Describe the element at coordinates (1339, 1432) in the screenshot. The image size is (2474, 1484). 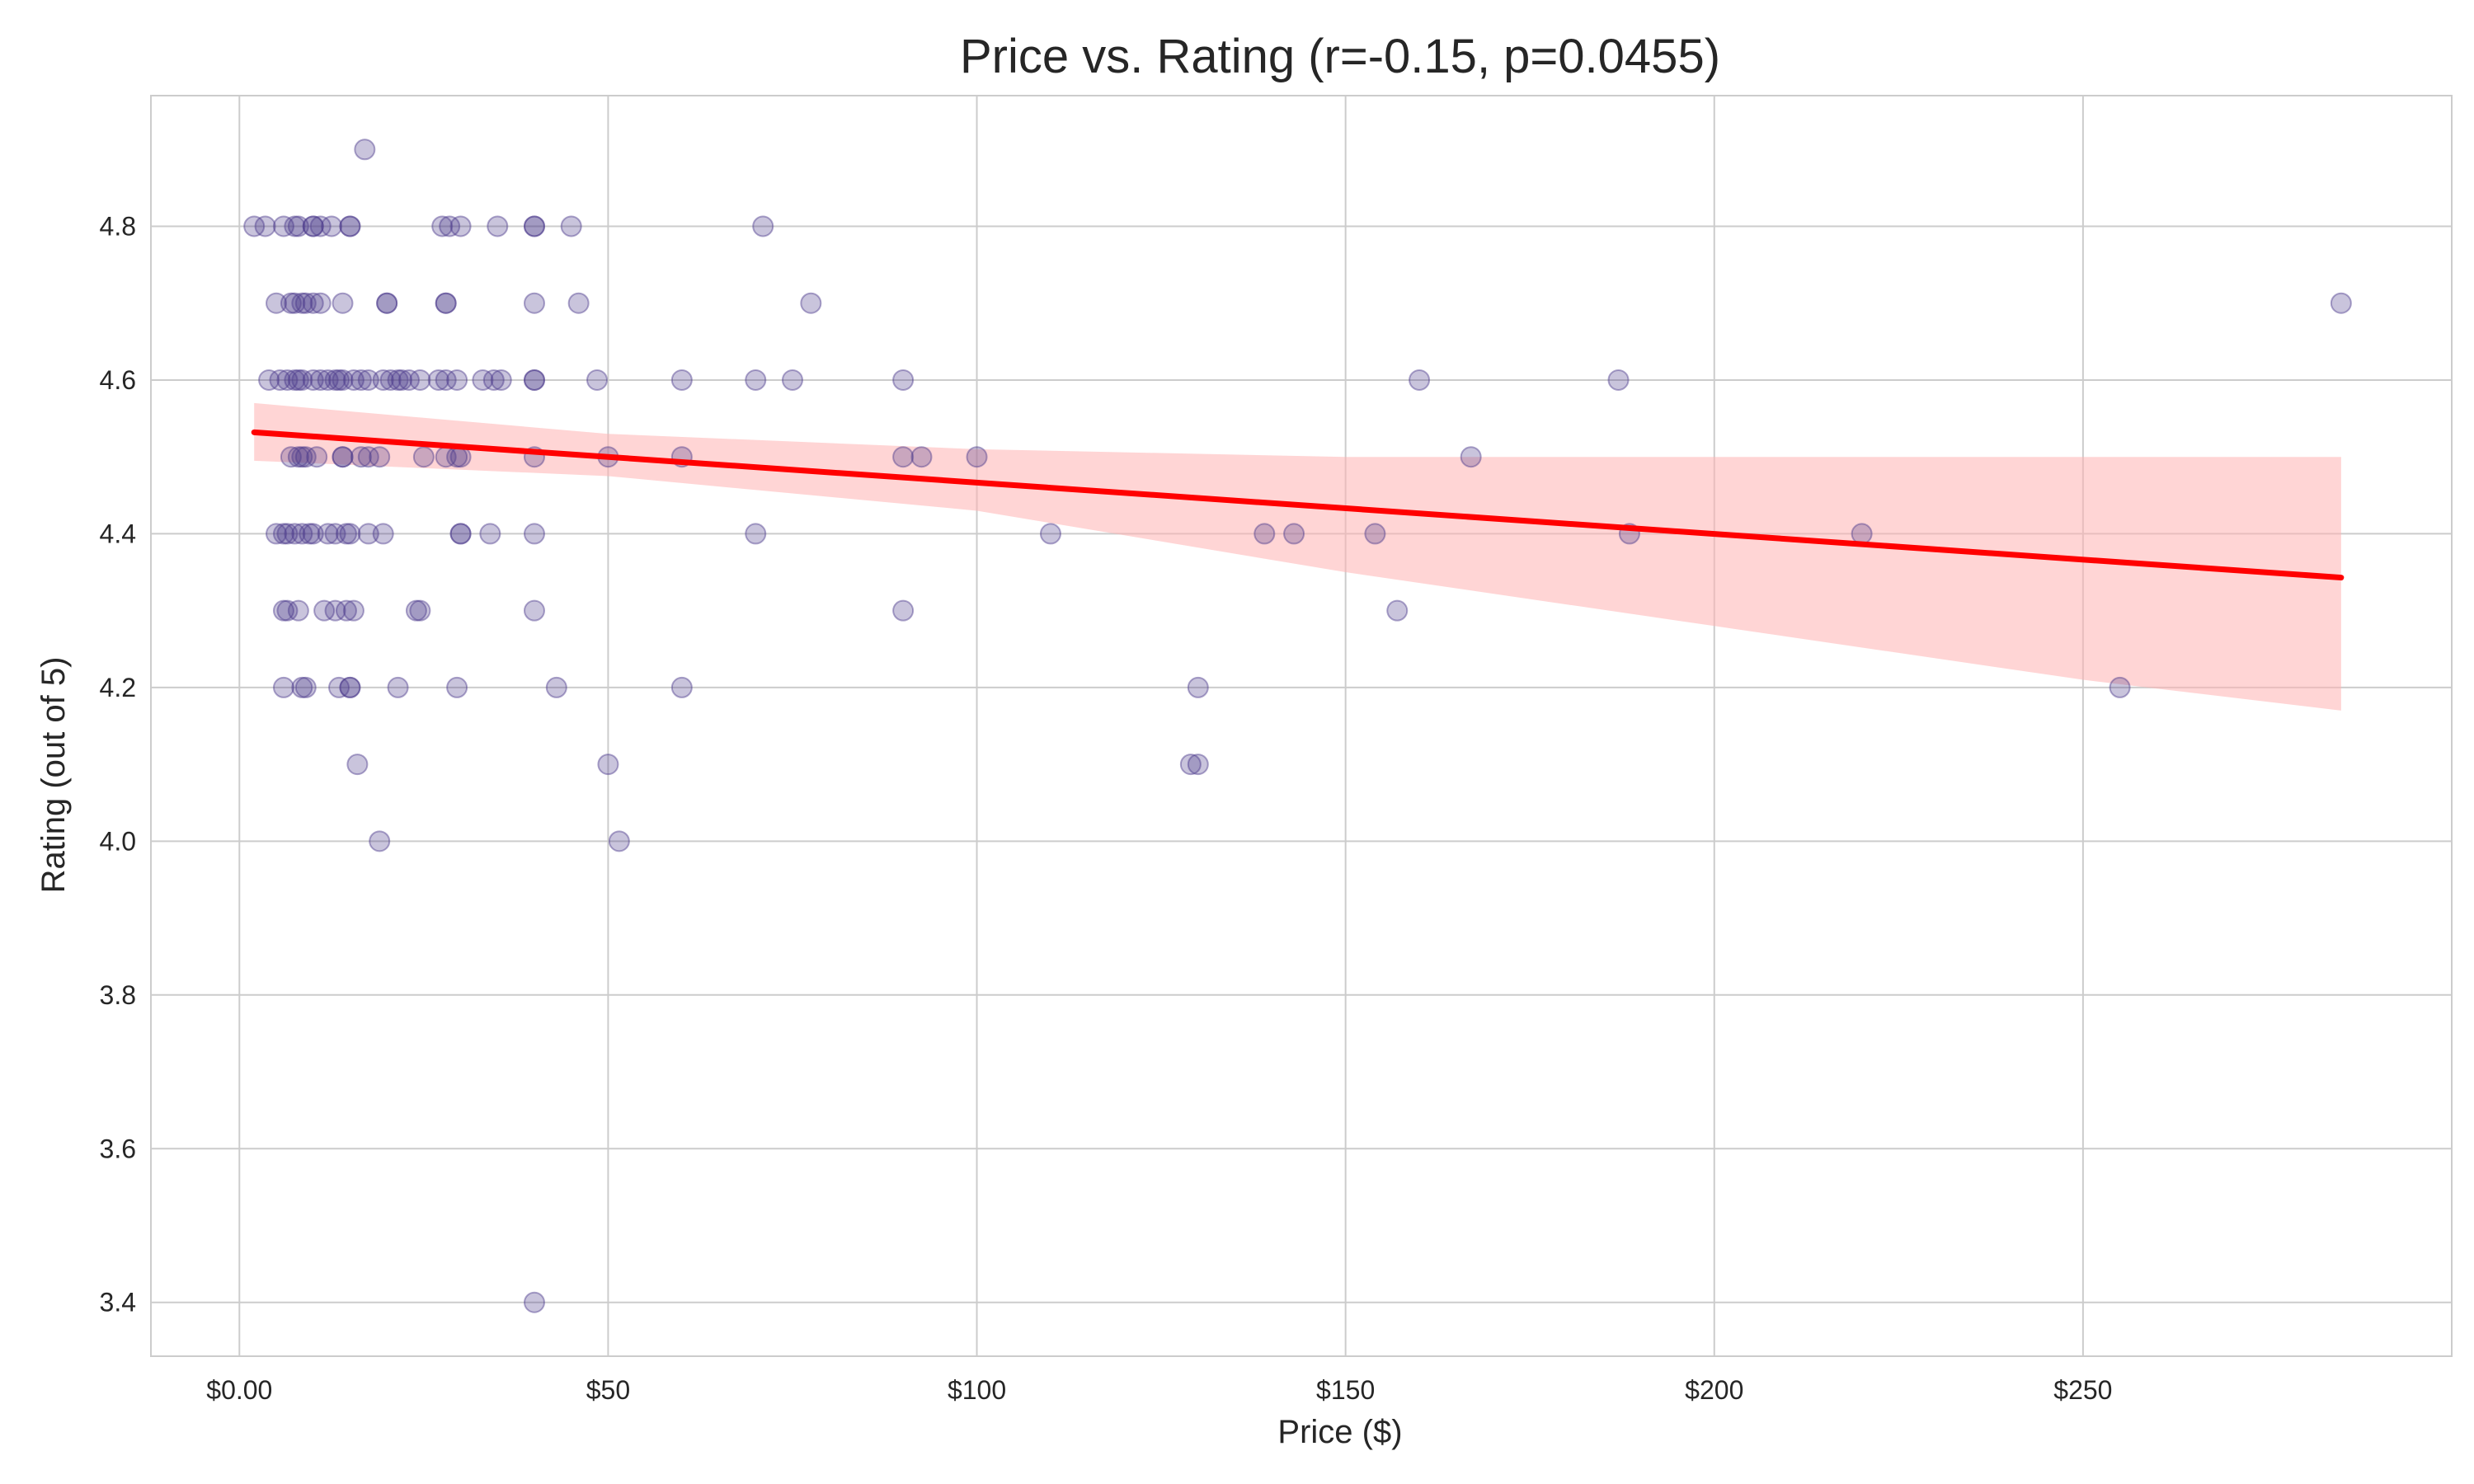
I see `x-axis-label: Price ($)` at that location.